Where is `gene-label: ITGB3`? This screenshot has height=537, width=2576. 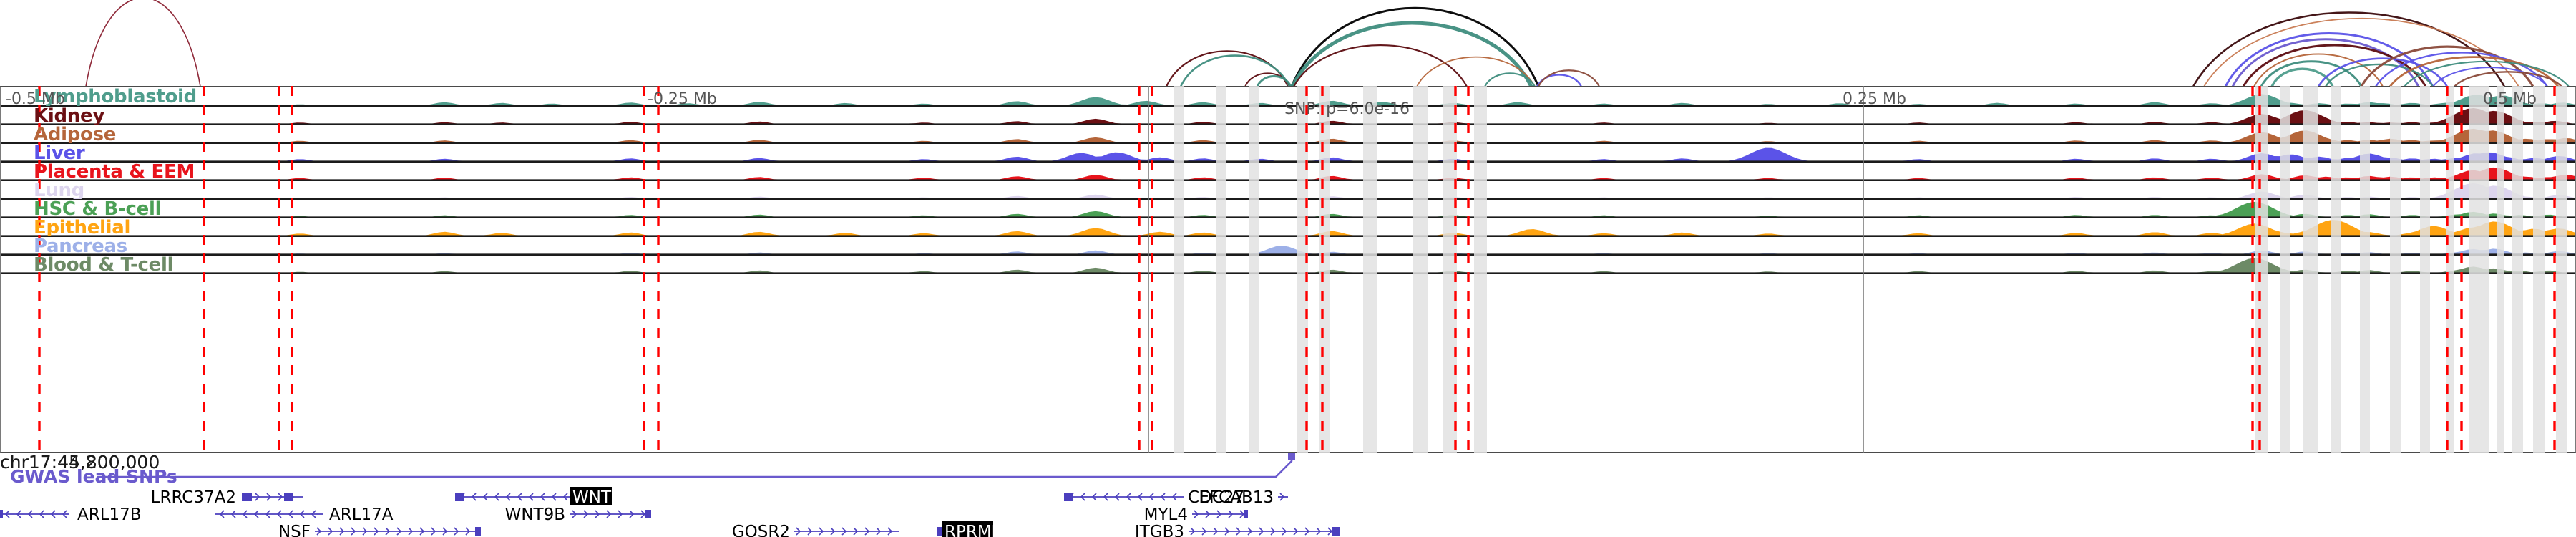 gene-label: ITGB3 is located at coordinates (1159, 530).